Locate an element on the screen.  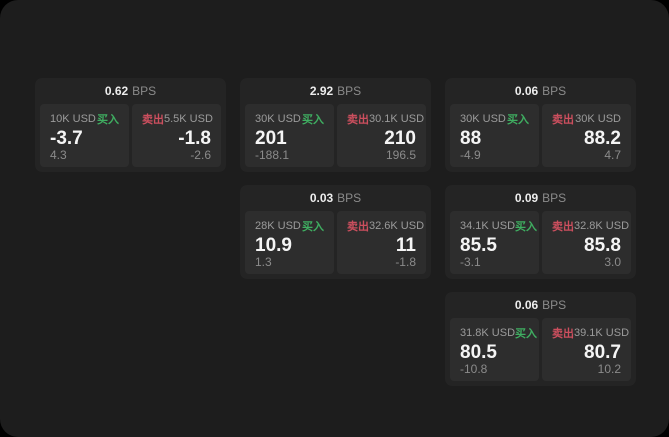
buy-change: -10.8 is located at coordinates (474, 369).